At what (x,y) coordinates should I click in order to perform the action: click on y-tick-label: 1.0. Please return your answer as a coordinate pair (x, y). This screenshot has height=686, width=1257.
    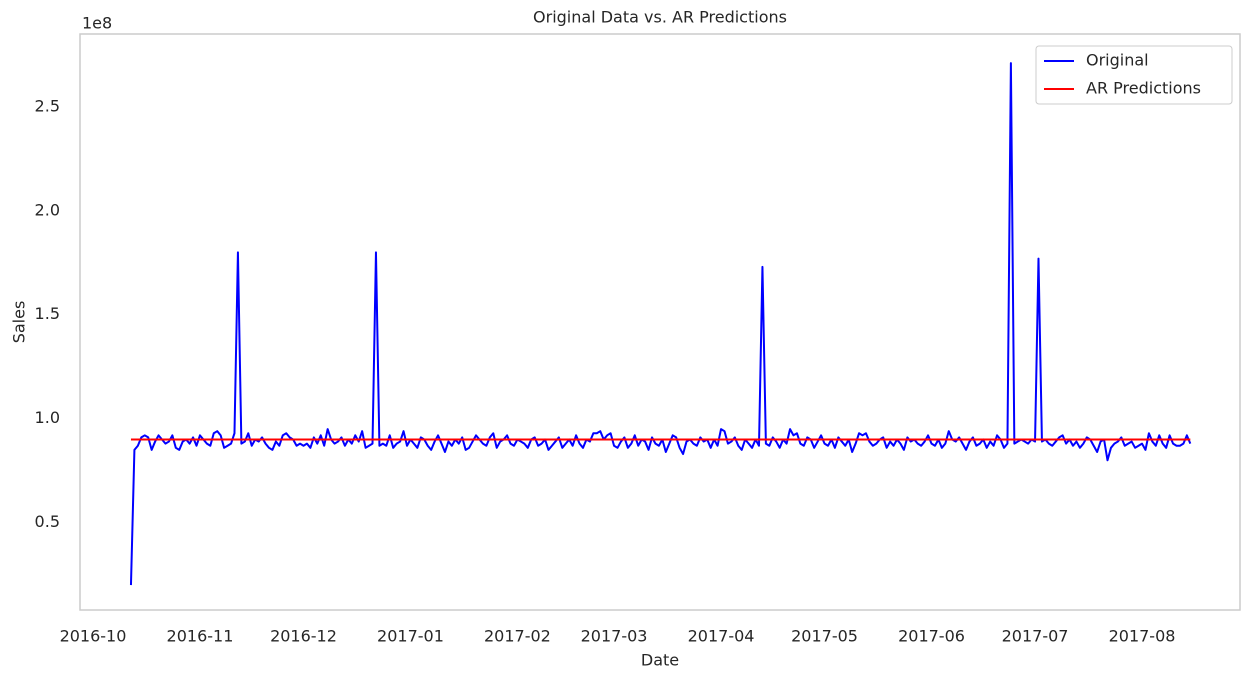
    Looking at the image, I should click on (47, 417).